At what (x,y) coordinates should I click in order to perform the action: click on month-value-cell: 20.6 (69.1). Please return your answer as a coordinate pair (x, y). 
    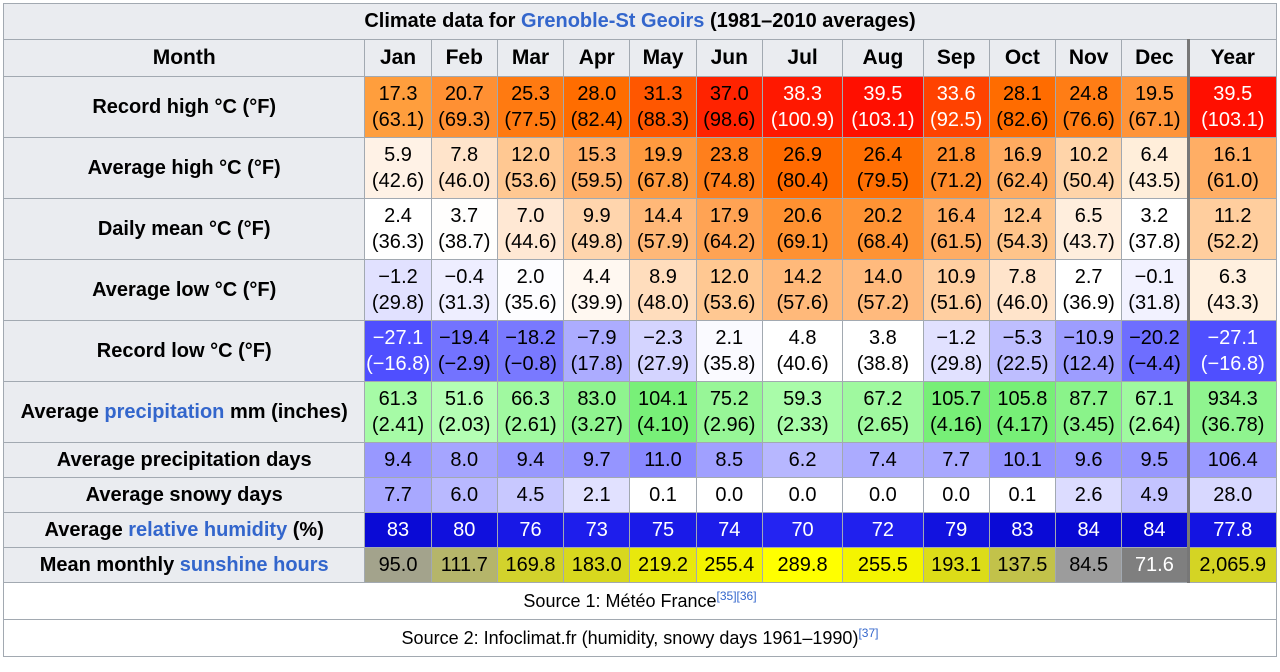
    Looking at the image, I should click on (802, 229).